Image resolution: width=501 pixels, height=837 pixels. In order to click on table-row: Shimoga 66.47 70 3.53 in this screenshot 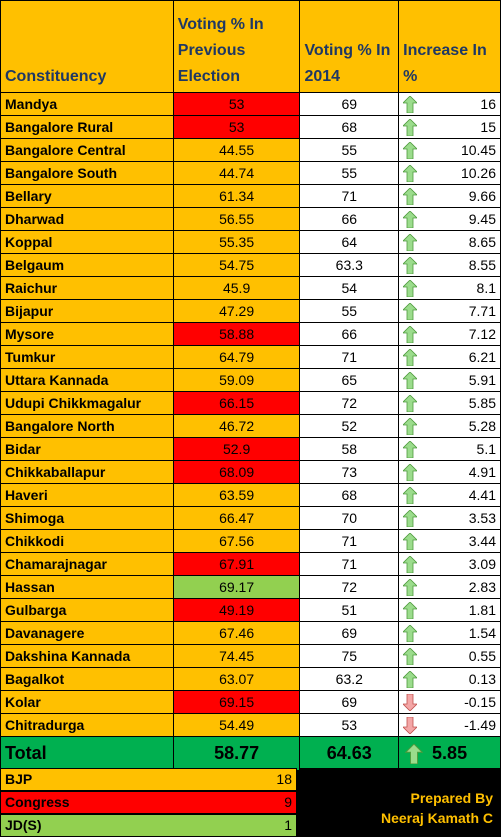, I will do `click(250, 518)`.